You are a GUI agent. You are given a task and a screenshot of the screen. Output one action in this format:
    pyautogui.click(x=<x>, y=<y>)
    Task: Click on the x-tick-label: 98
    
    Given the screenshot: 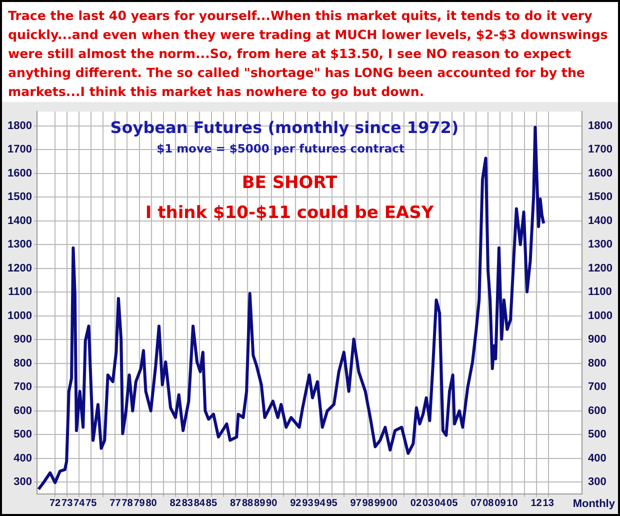 What is the action you would take?
    pyautogui.click(x=368, y=503)
    